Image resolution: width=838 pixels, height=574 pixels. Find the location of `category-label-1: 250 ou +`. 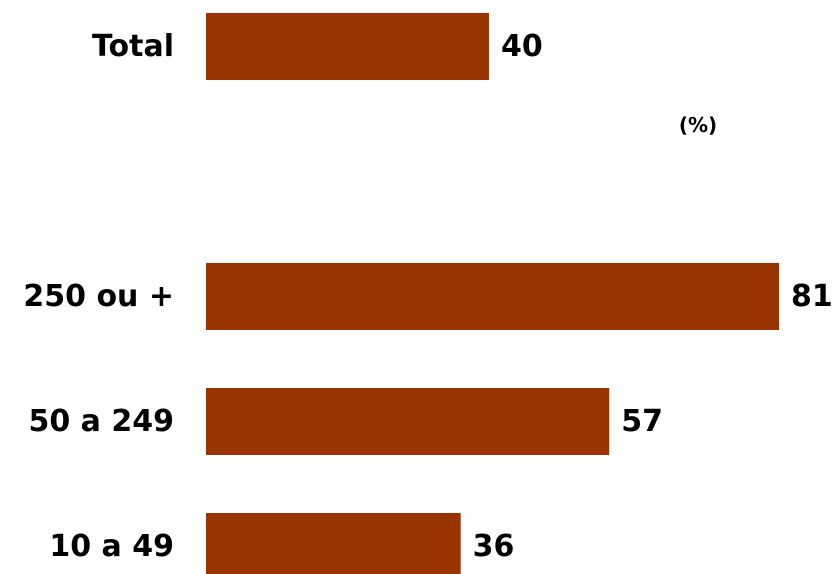

category-label-1: 250 ou + is located at coordinates (98, 296).